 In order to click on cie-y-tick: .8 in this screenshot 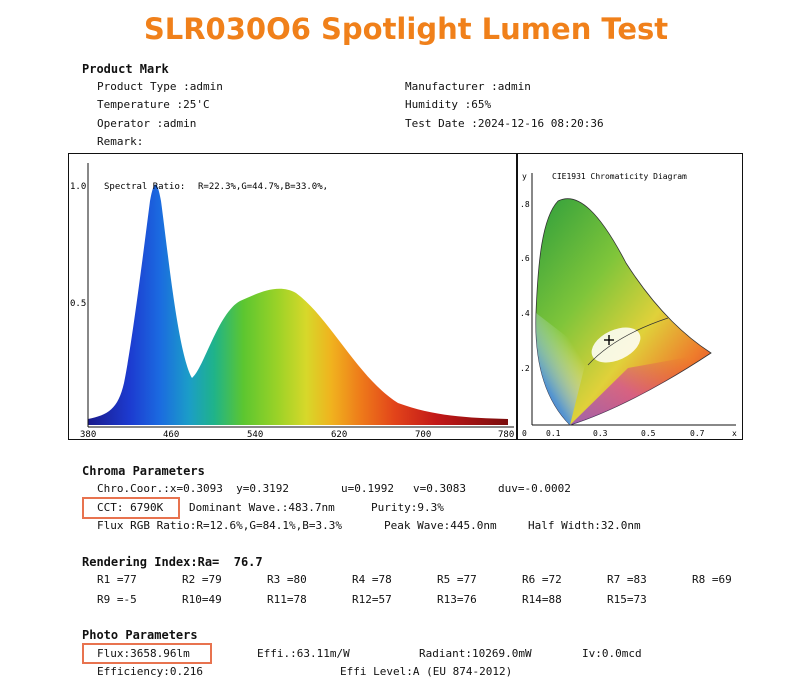, I will do `click(525, 204)`.